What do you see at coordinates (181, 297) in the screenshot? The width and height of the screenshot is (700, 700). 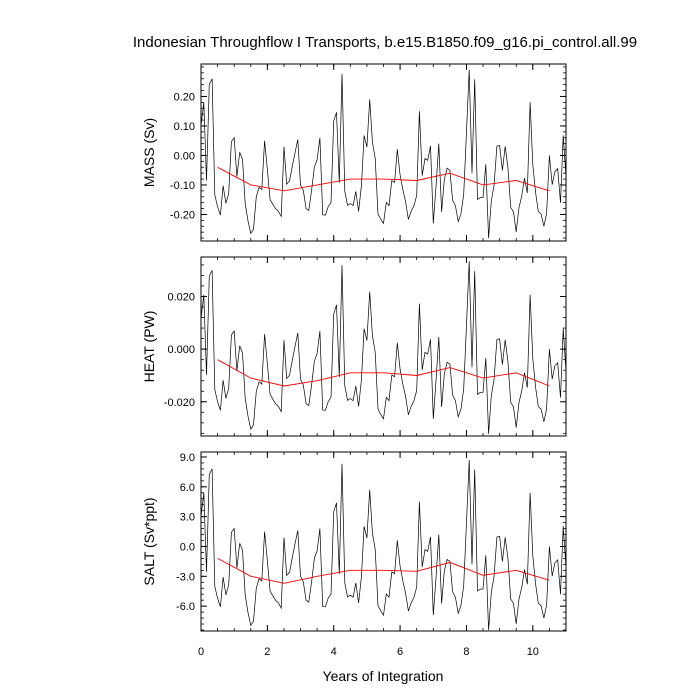 I see `y-tick-label: 0.020` at bounding box center [181, 297].